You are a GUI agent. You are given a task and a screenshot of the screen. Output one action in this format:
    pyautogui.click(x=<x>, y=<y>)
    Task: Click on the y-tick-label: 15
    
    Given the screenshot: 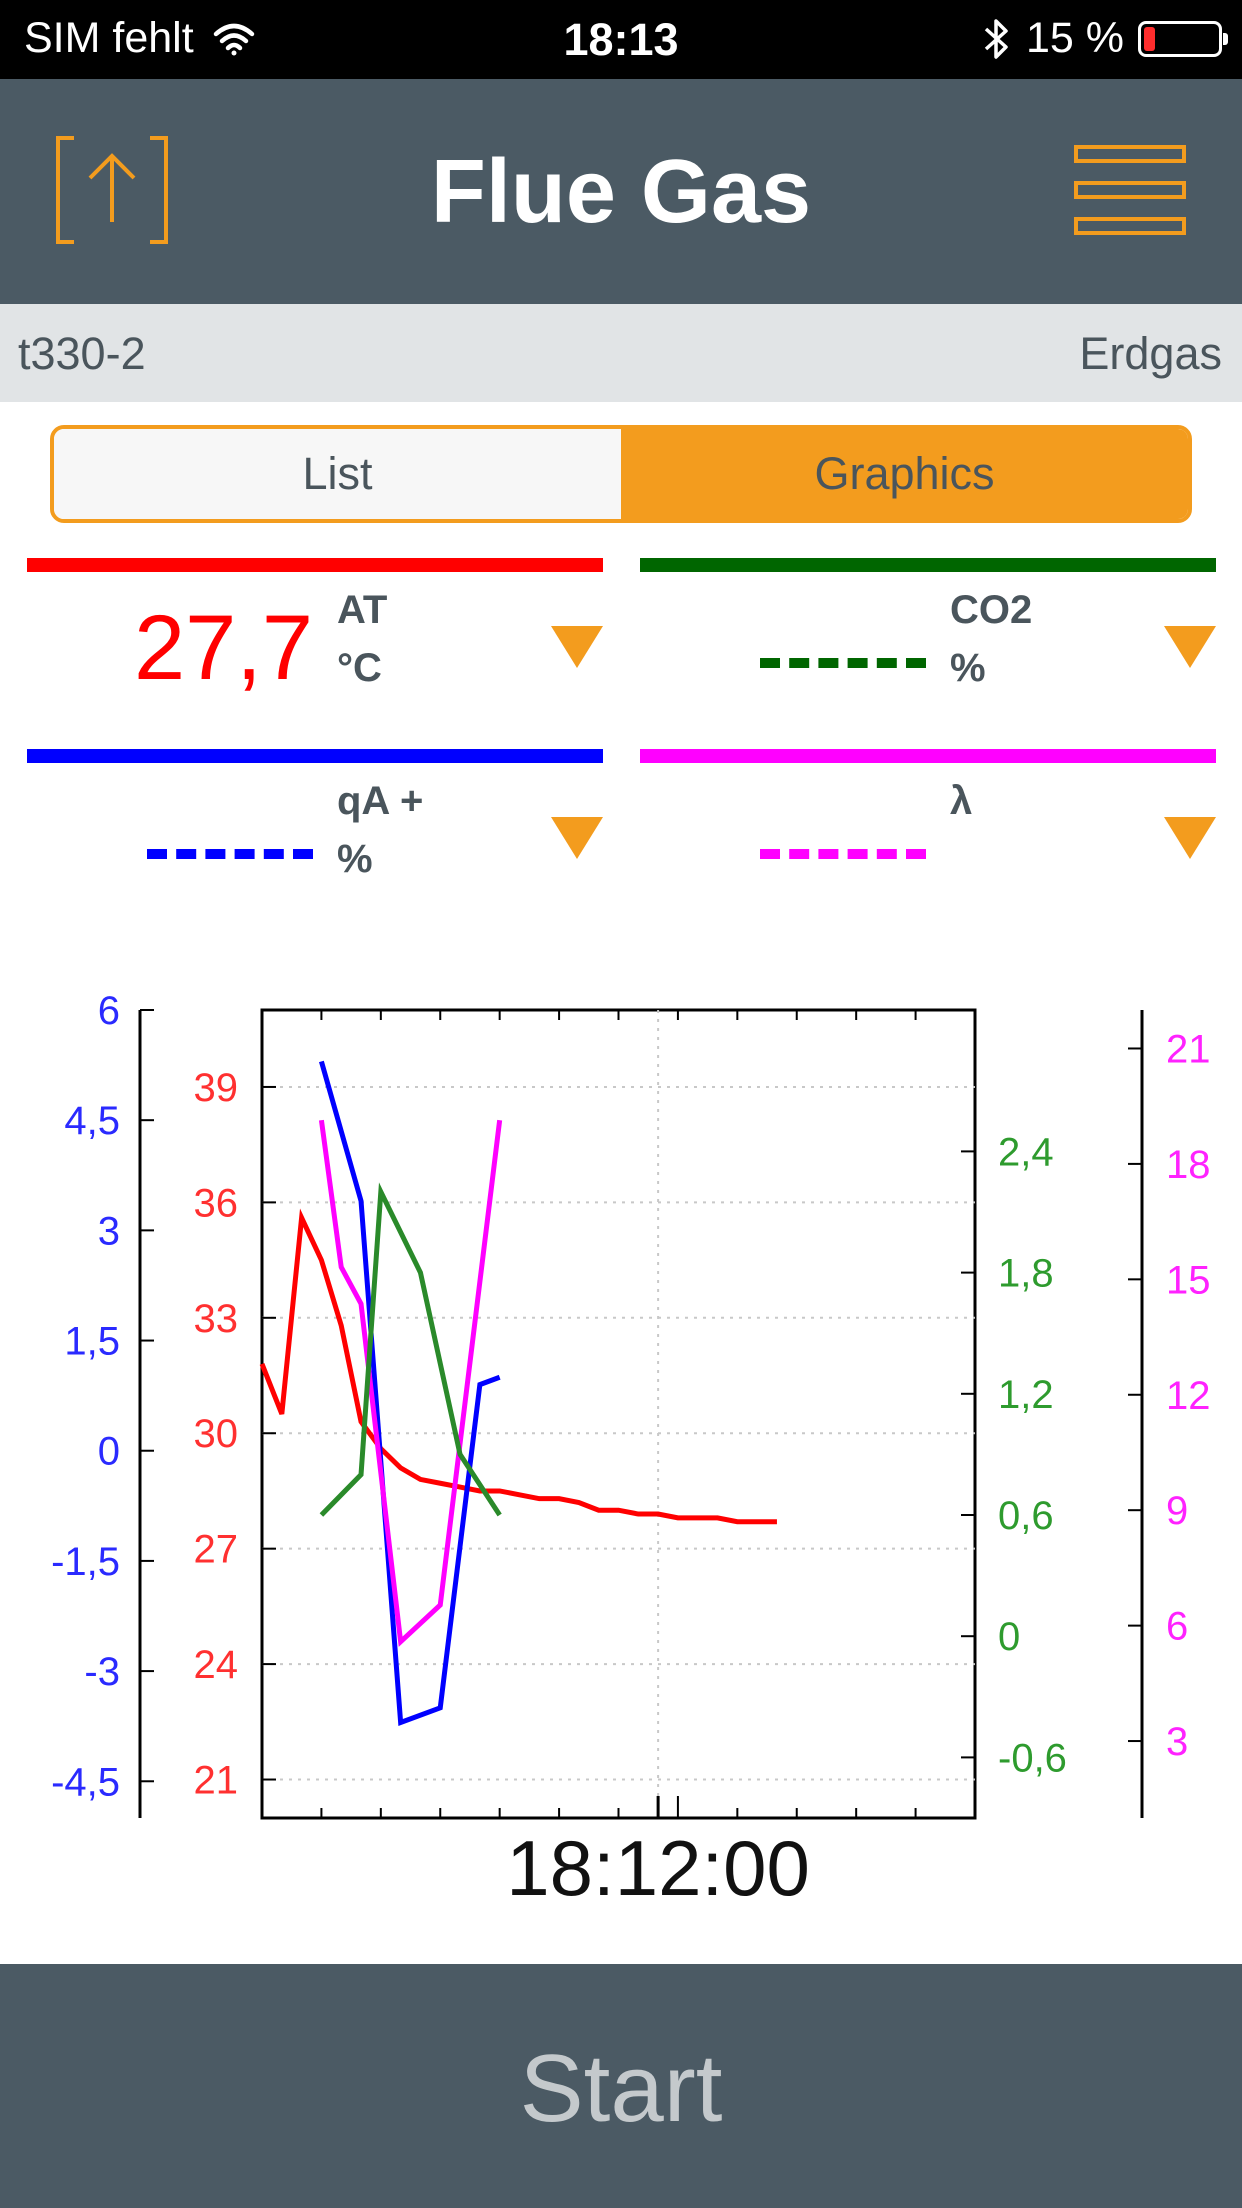 What is the action you would take?
    pyautogui.click(x=1188, y=1280)
    